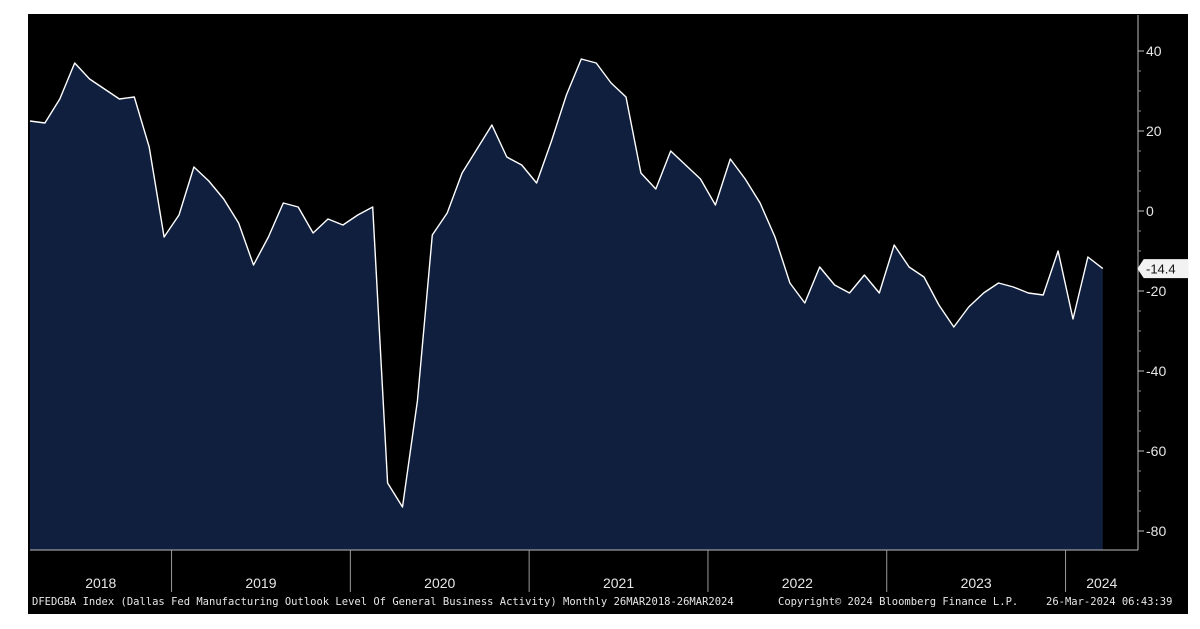 The height and width of the screenshot is (629, 1200). Describe the element at coordinates (1101, 583) in the screenshot. I see `x-year-label: 2024` at that location.